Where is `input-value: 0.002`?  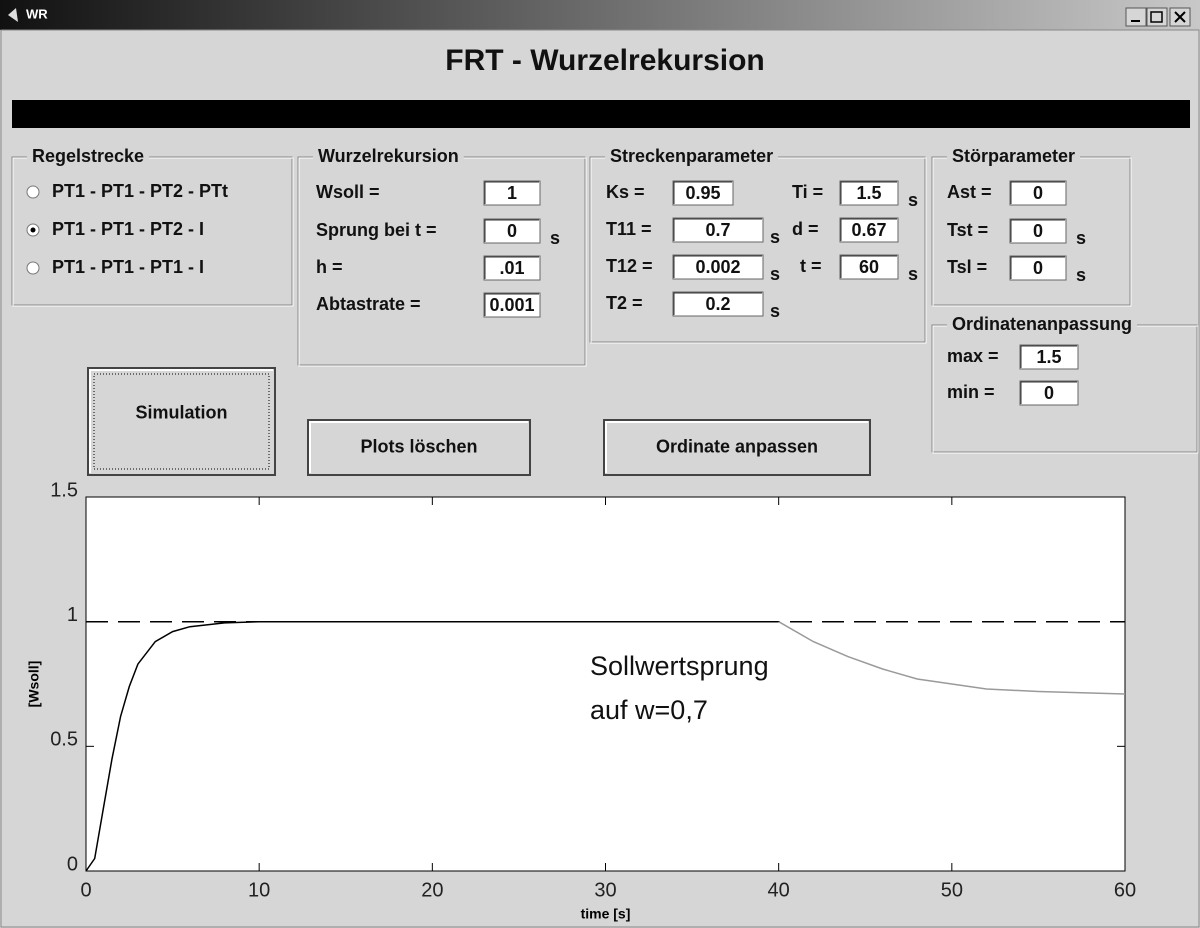 input-value: 0.002 is located at coordinates (717, 267).